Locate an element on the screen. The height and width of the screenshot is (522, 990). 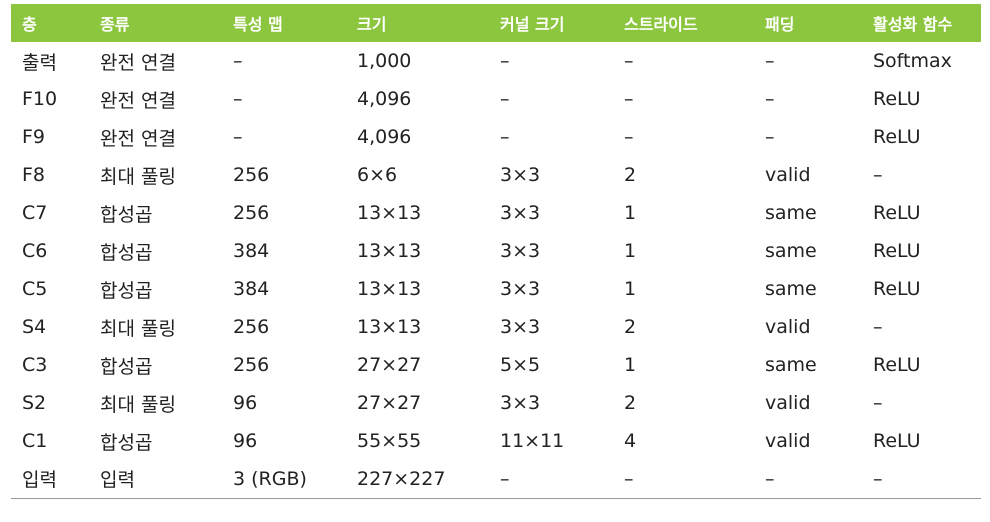
table-row: F8 최대 풀링 256 6×6 3×3 2 valid – is located at coordinates (496, 175).